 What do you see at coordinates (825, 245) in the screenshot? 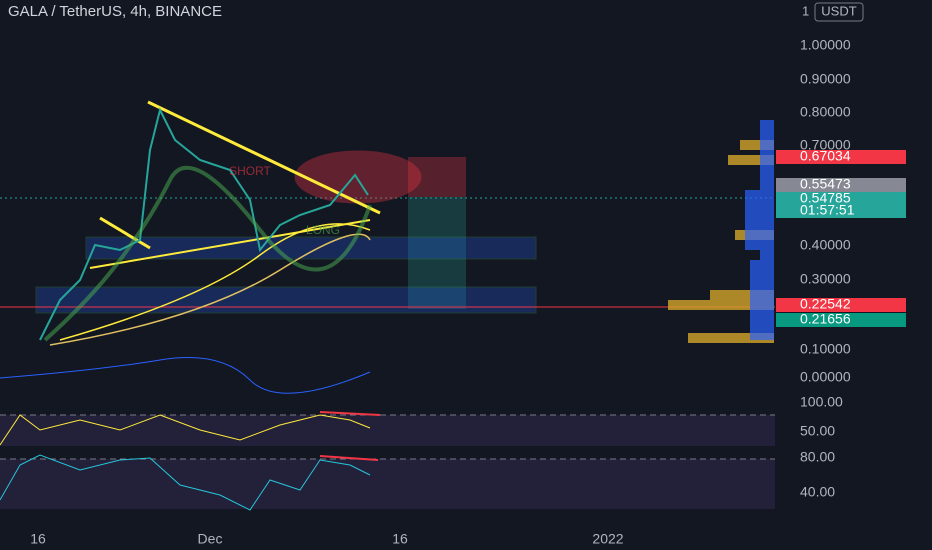
I see `price-label: 0.40000` at bounding box center [825, 245].